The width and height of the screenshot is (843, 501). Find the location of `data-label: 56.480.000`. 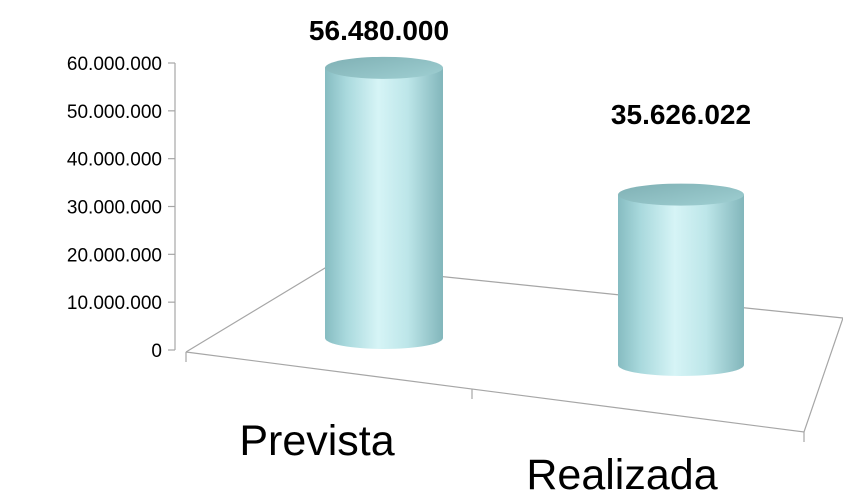

data-label: 56.480.000 is located at coordinates (379, 30).